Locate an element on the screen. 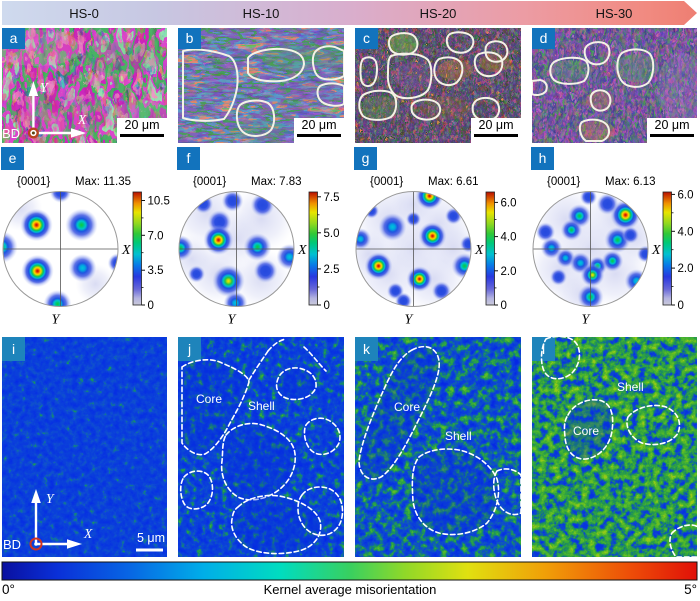 The image size is (700, 601). svg-text: 7.0 is located at coordinates (156, 236).